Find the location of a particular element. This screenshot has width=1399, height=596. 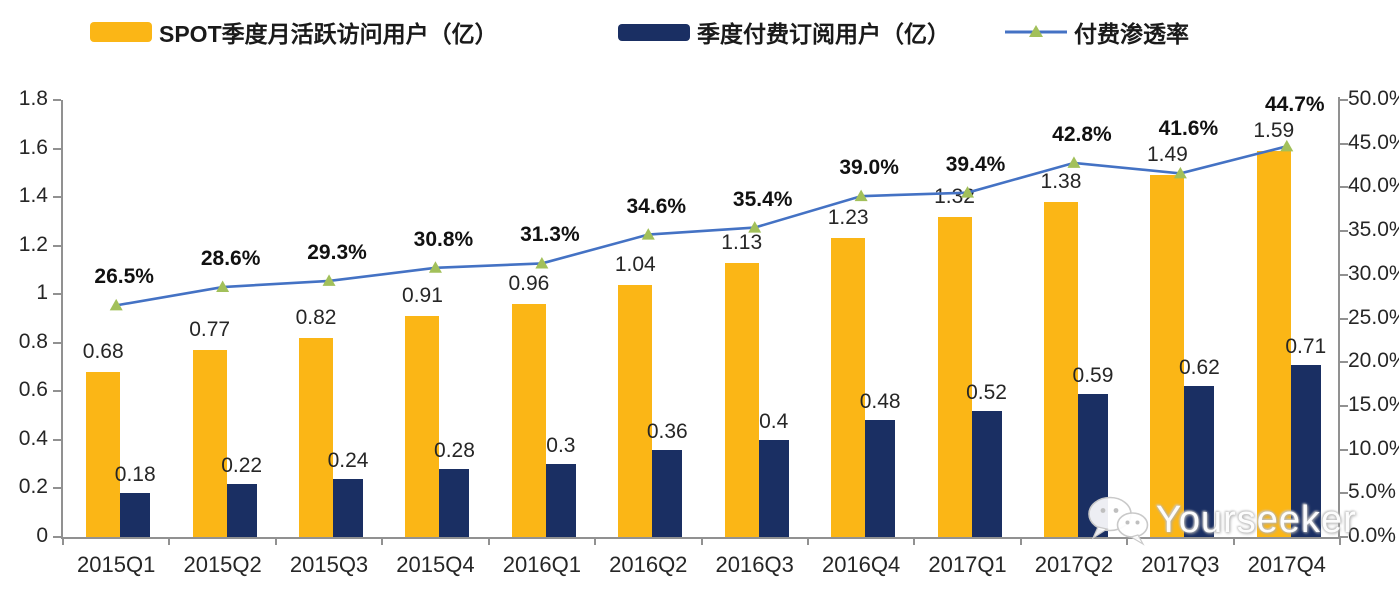

y-axis-left-tick-label: 0.6 is located at coordinates (33, 390).